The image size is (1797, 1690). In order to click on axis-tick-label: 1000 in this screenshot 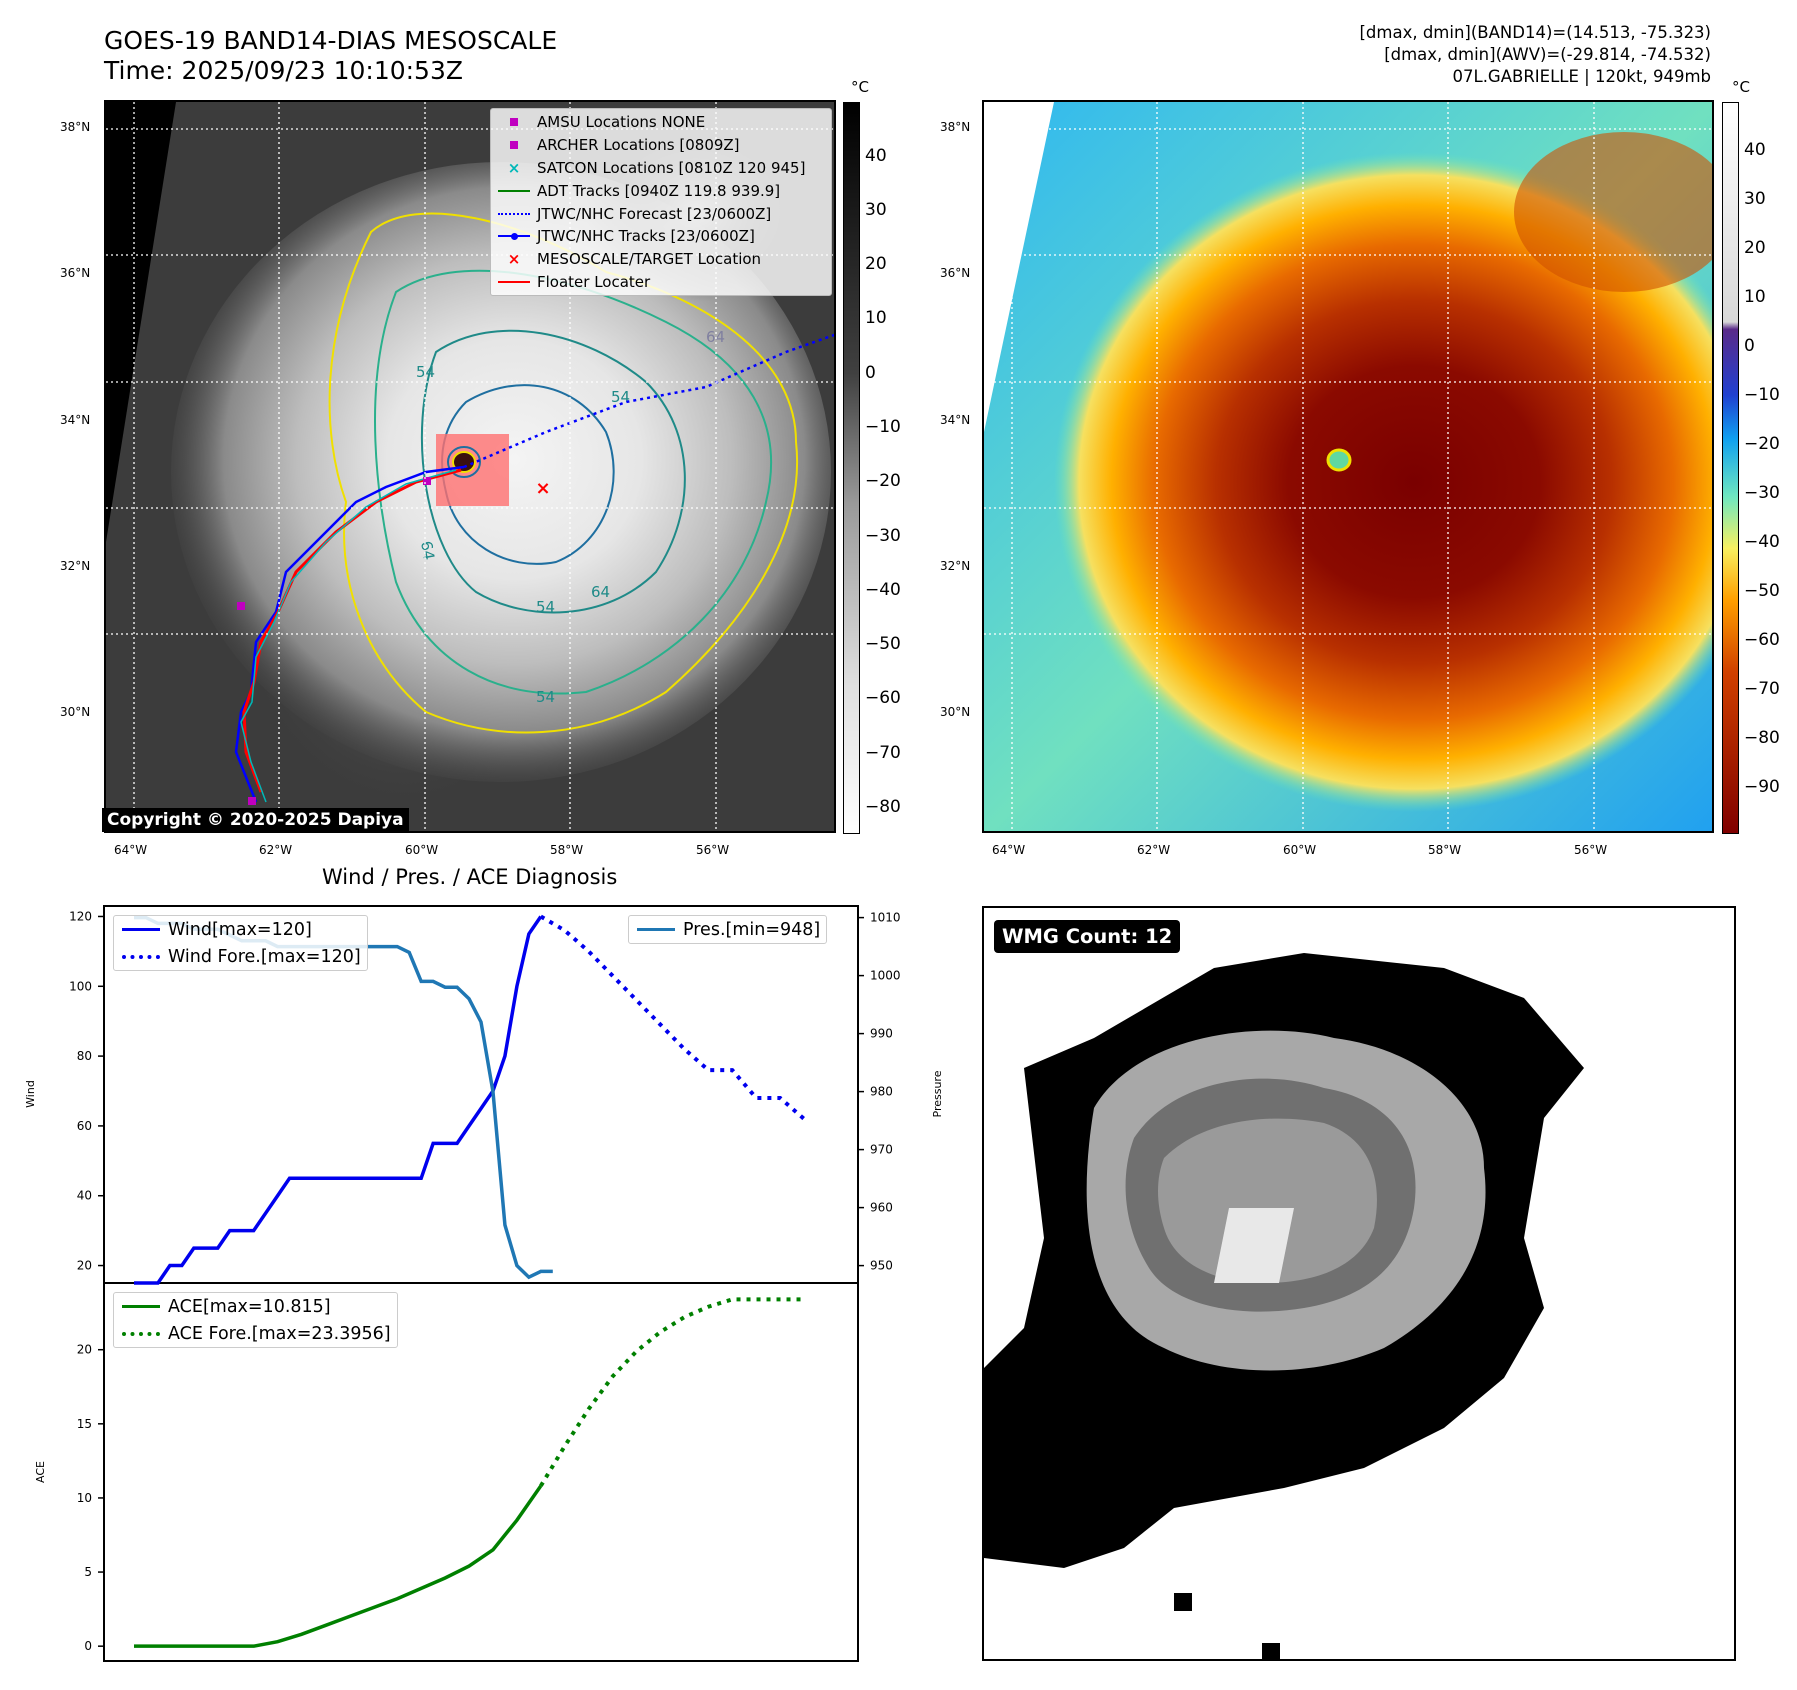, I will do `click(885, 976)`.